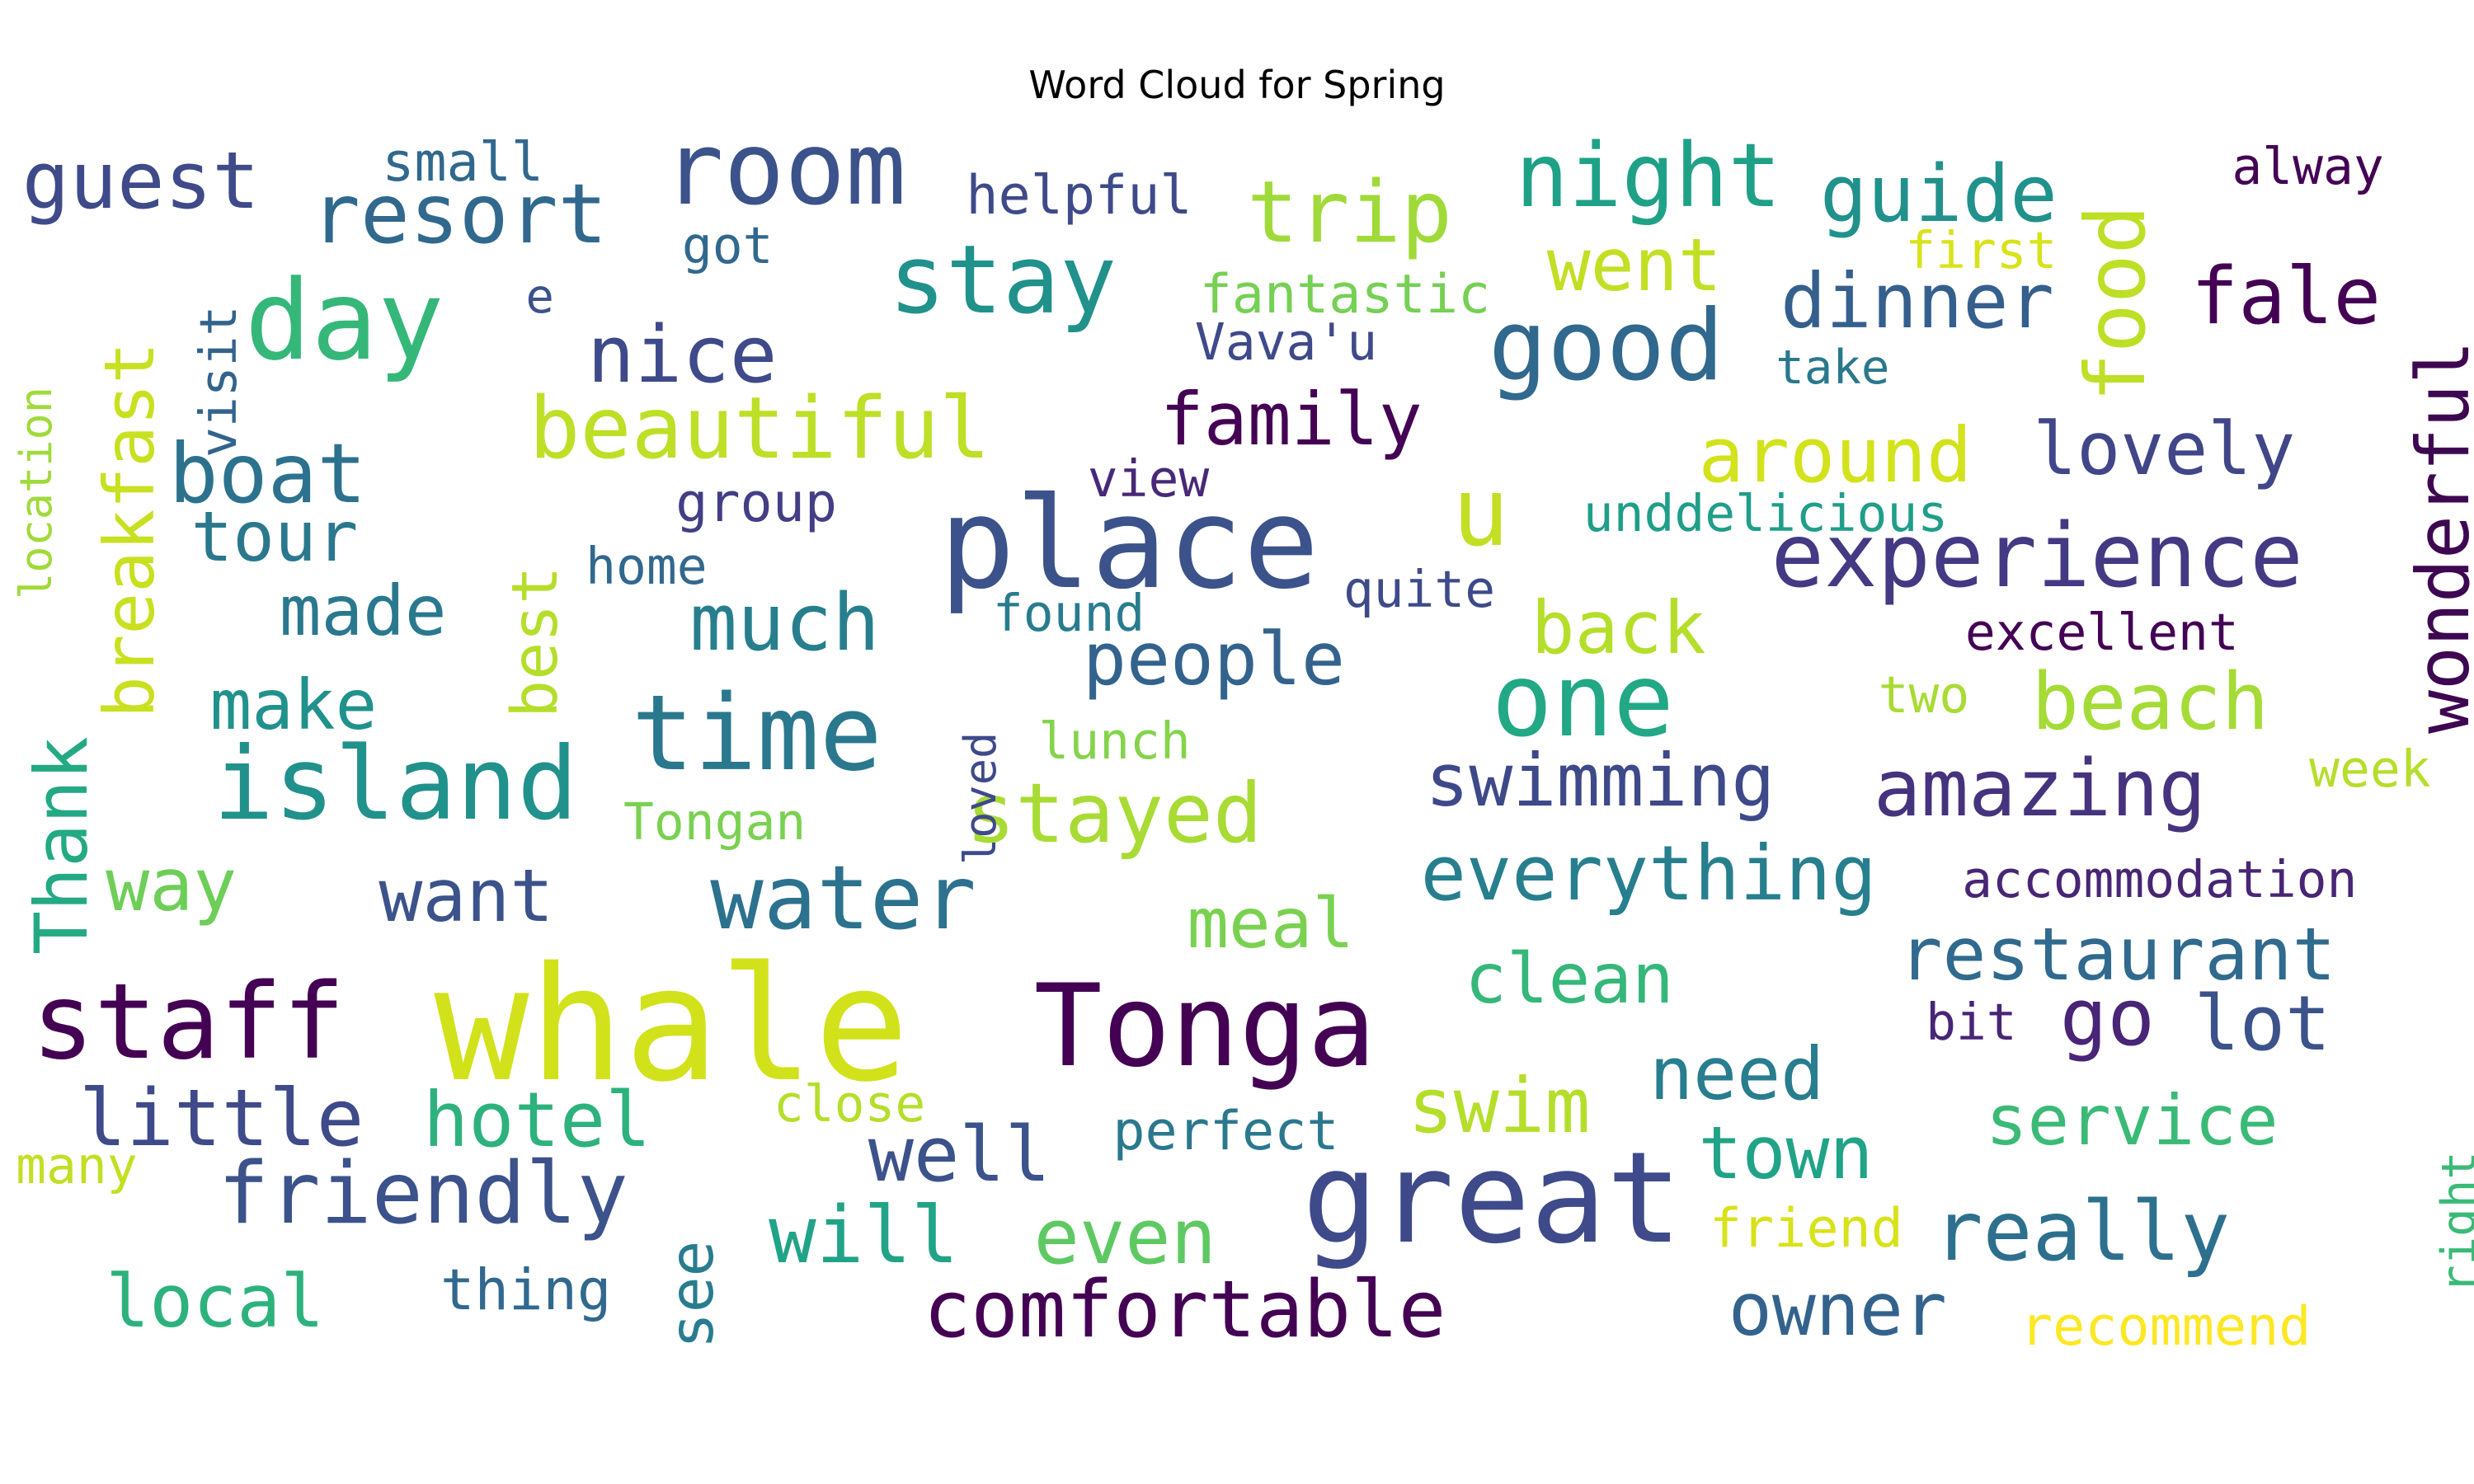 The image size is (2474, 1484). What do you see at coordinates (2150, 701) in the screenshot?
I see `word-beach: beach` at bounding box center [2150, 701].